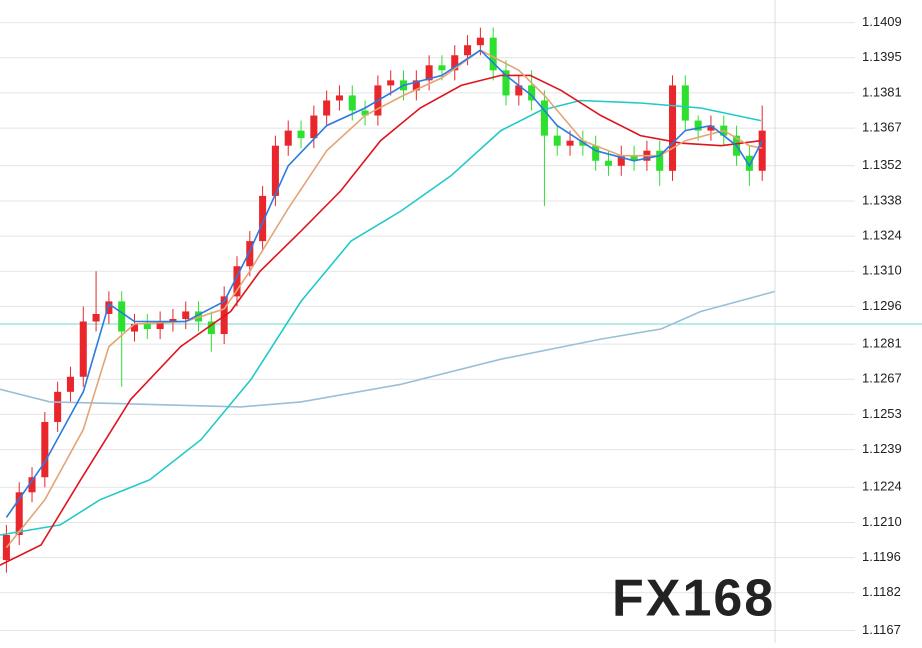  I want to click on y-tick-label: 1.1296, so click(882, 305).